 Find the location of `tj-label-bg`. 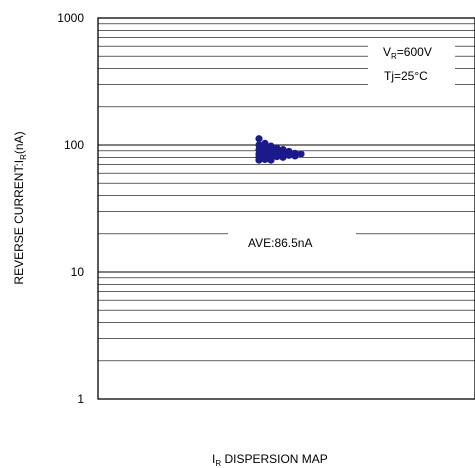

tj-label-bg is located at coordinates (411, 76).